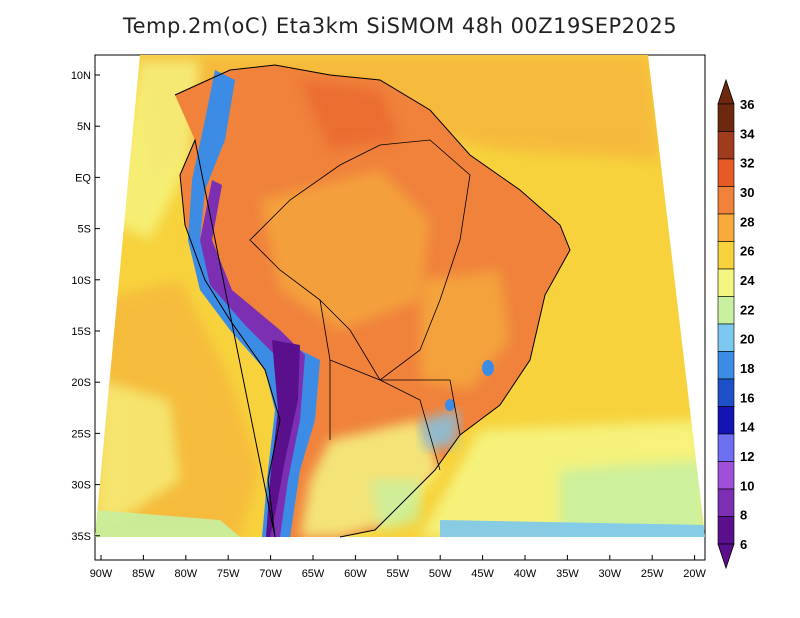 This screenshot has width=800, height=618. Describe the element at coordinates (81, 434) in the screenshot. I see `lat-tick-label: 25S` at that location.